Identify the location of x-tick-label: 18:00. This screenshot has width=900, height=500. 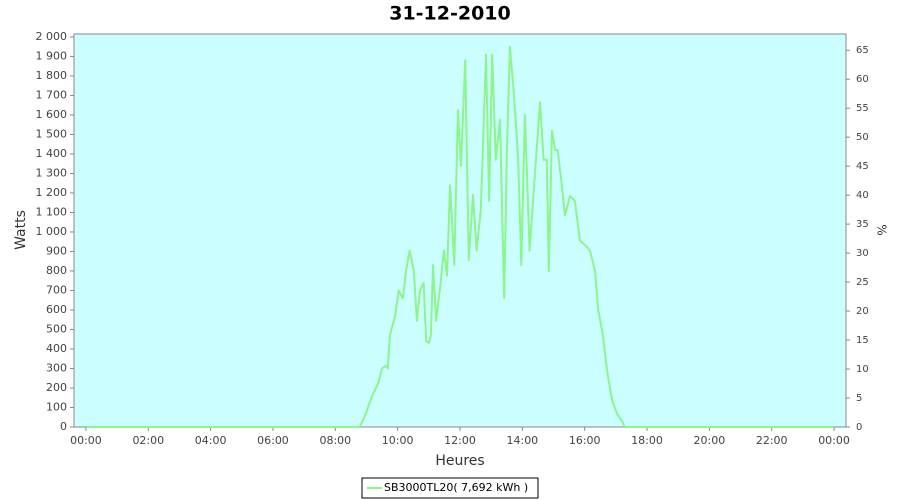
(647, 440).